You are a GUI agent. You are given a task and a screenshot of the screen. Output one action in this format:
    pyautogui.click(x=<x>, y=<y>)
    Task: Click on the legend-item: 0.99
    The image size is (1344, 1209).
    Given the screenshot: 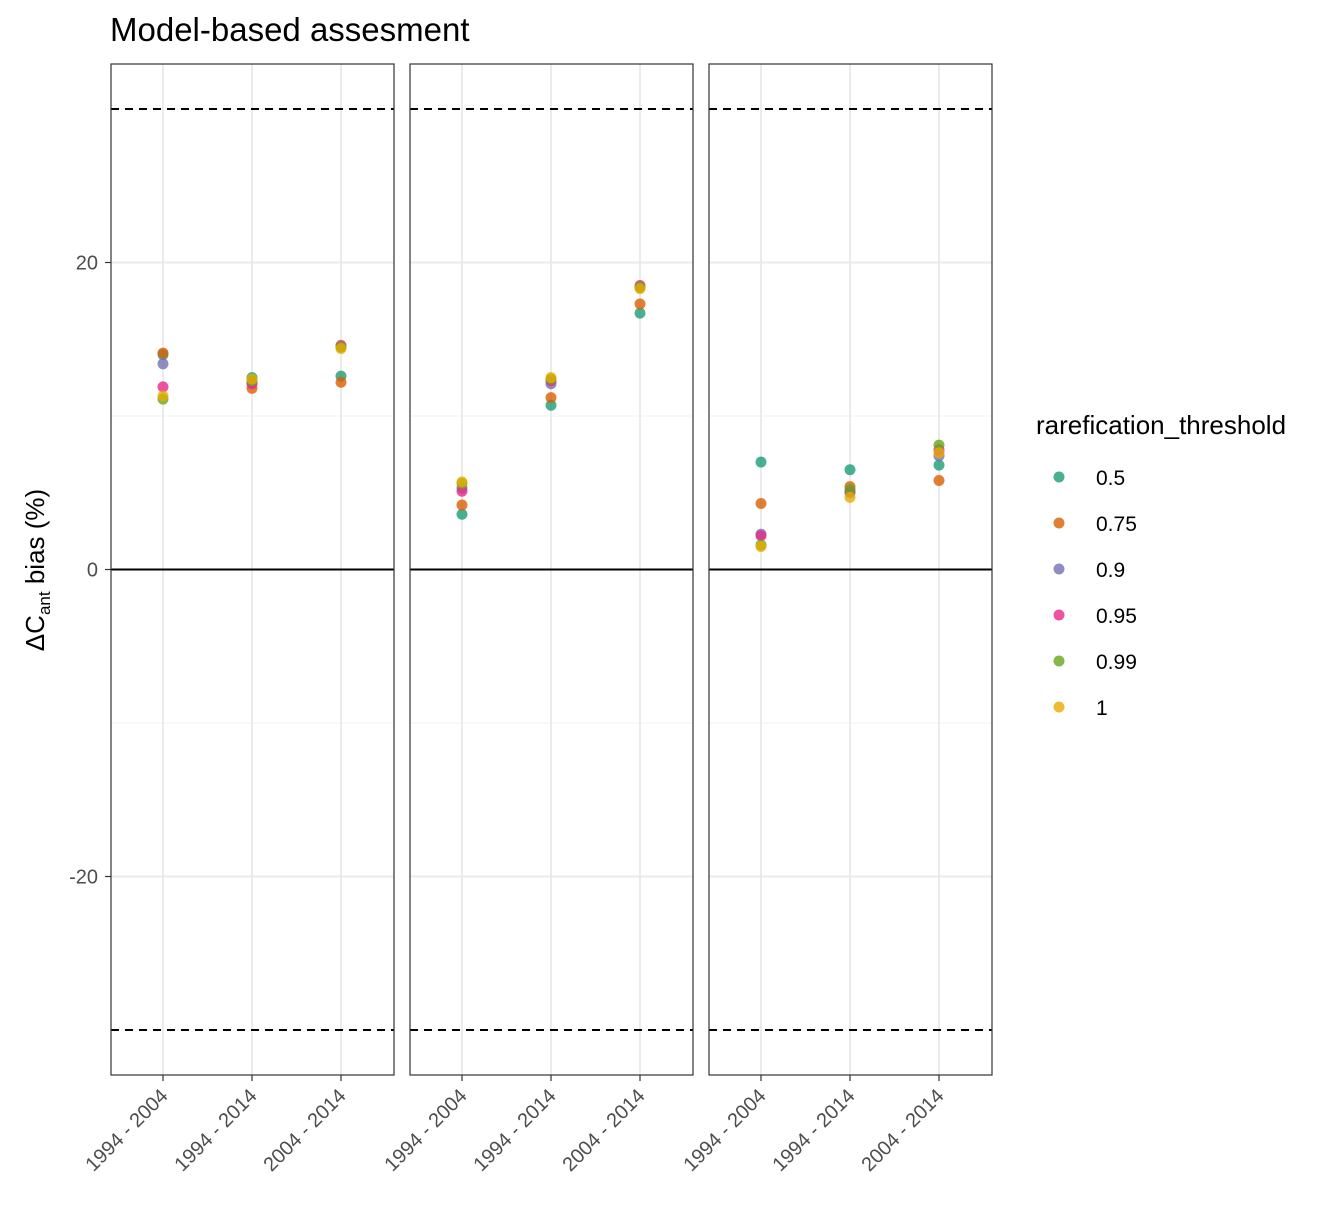 What is the action you would take?
    pyautogui.click(x=1095, y=662)
    